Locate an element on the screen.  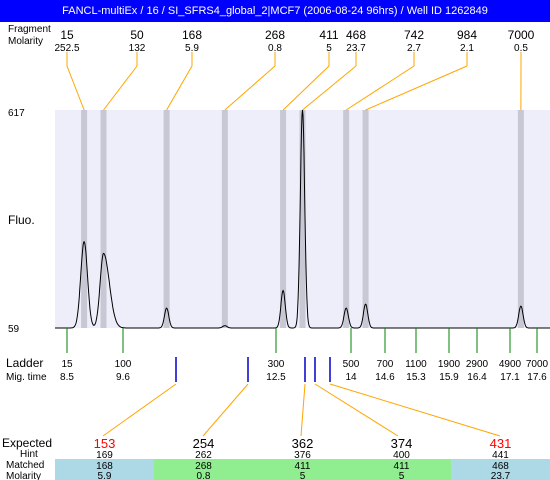
ladder-migtime-label: 9.6 is located at coordinates (123, 377).